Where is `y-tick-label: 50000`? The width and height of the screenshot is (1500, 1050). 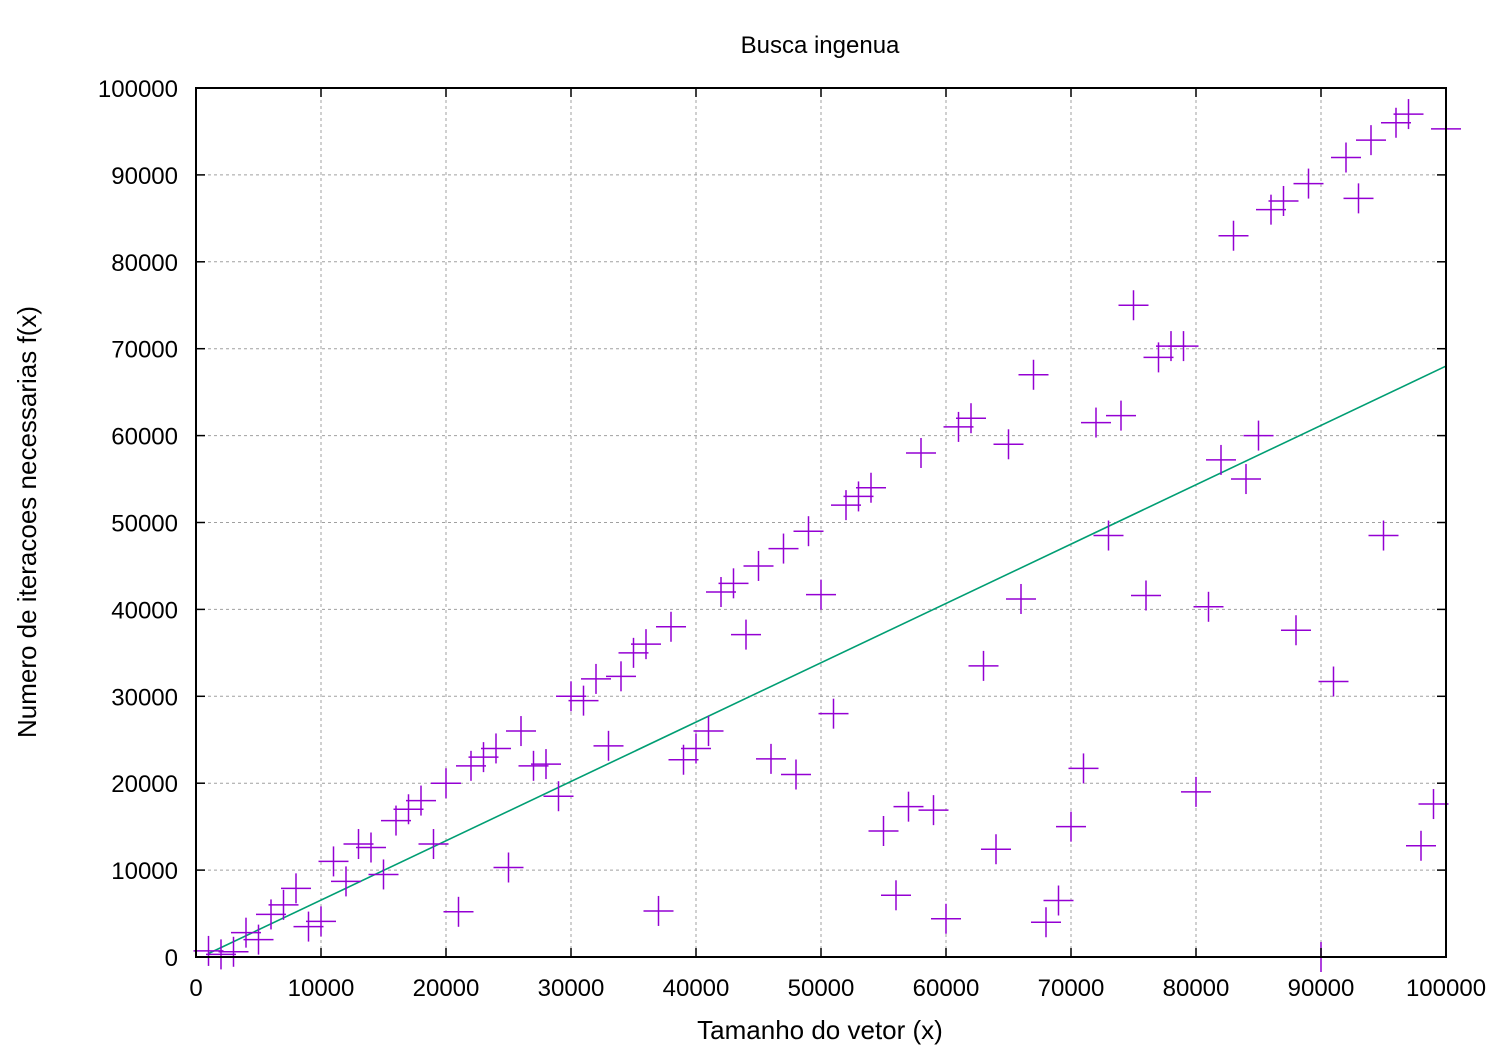 y-tick-label: 50000 is located at coordinates (144, 524).